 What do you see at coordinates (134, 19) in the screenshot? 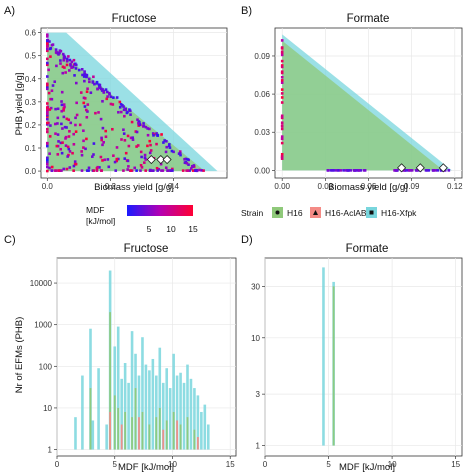
I see `panel-a-title: Fructose` at bounding box center [134, 19].